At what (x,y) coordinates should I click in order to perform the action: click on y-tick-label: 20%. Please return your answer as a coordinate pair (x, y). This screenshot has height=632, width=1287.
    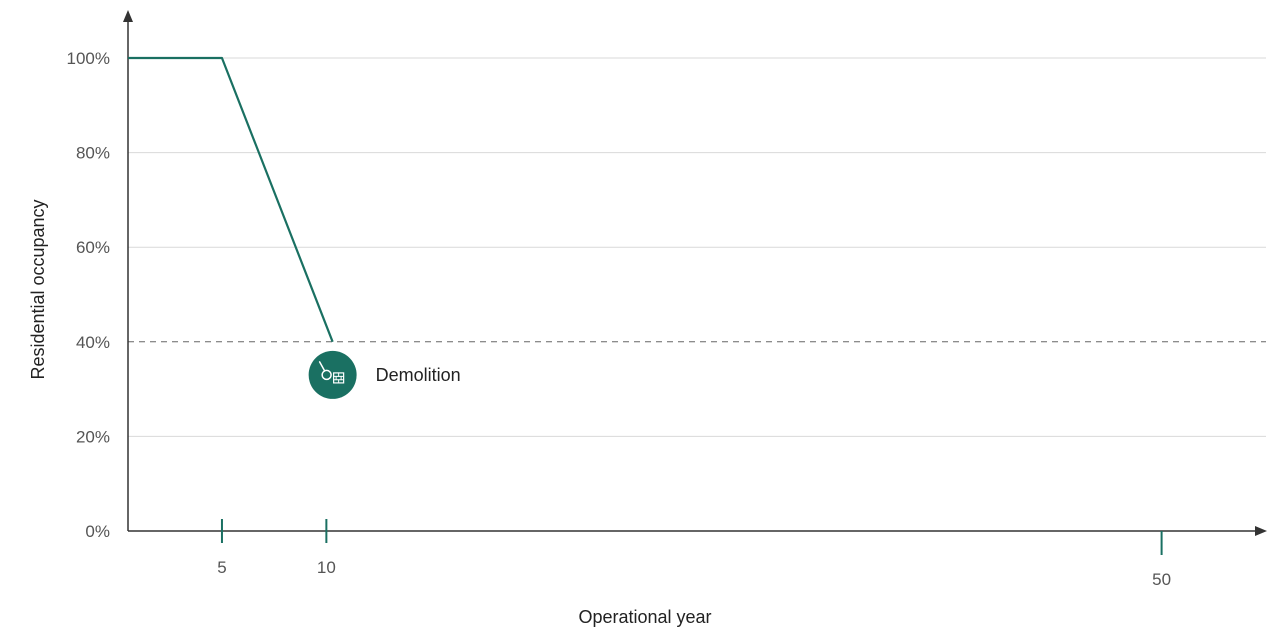
    Looking at the image, I should click on (93, 436).